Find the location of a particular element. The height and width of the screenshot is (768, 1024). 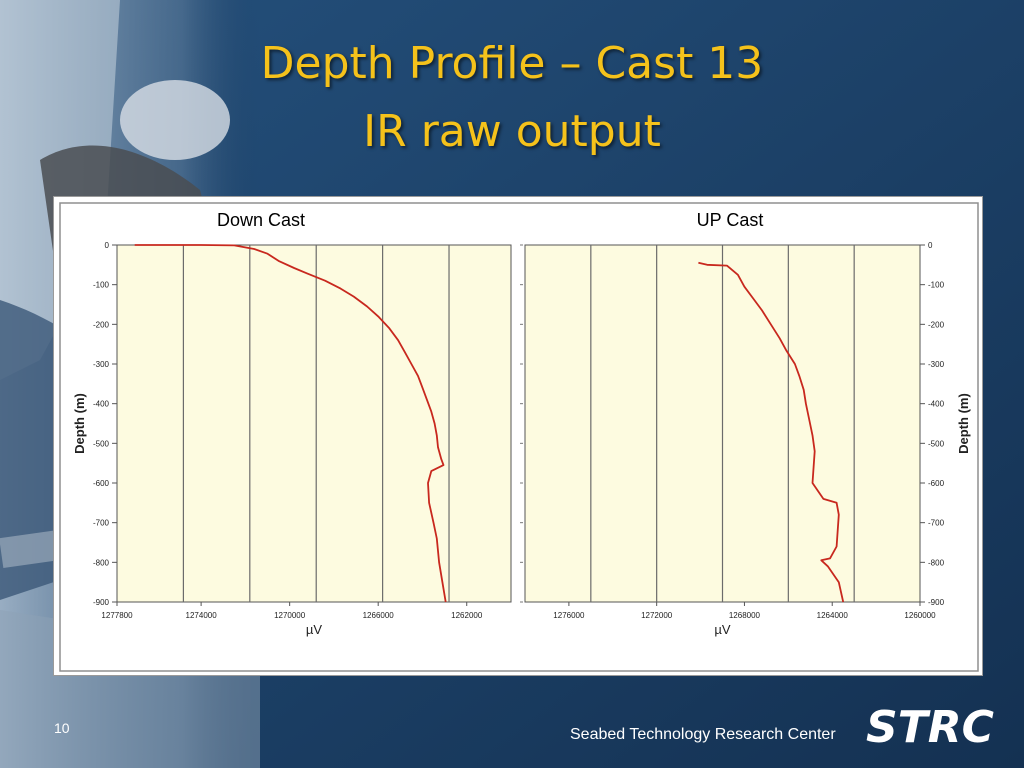

x-tick-label: 1262000 is located at coordinates (467, 615).